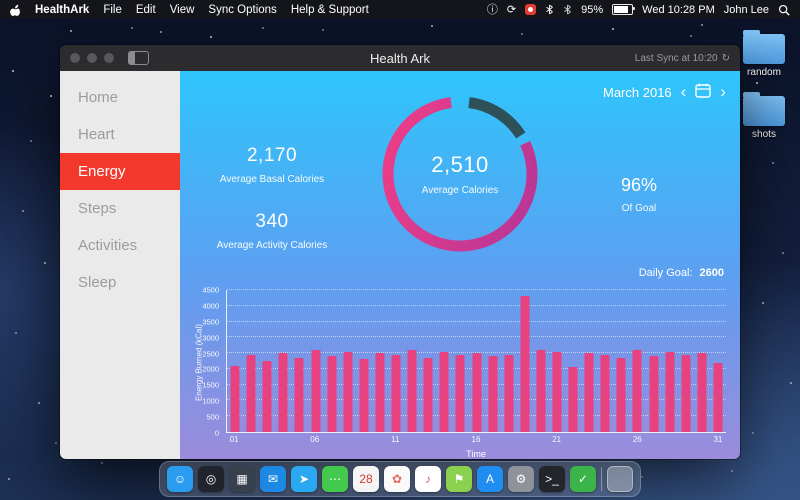 Image resolution: width=800 pixels, height=500 pixels. Describe the element at coordinates (718, 439) in the screenshot. I see `x-tick-label: 31` at that location.